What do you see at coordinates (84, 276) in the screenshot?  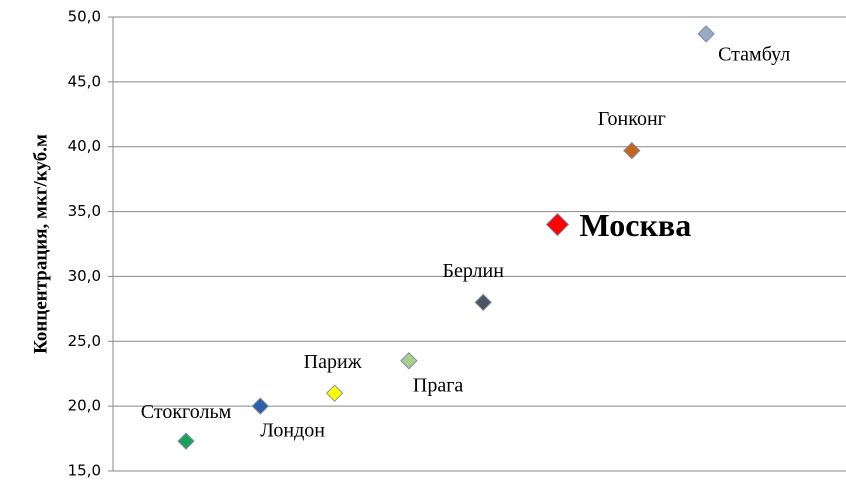 I see `y-tick-label: 30,0` at bounding box center [84, 276].